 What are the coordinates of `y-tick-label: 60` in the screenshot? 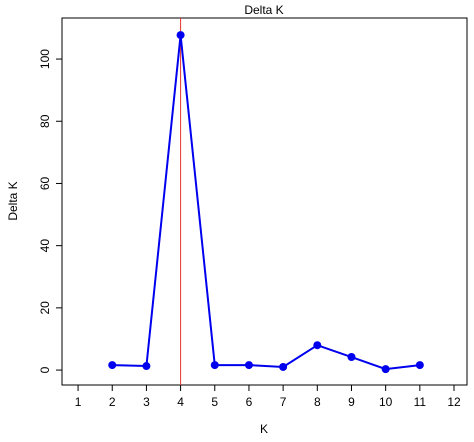 It's located at (45, 183).